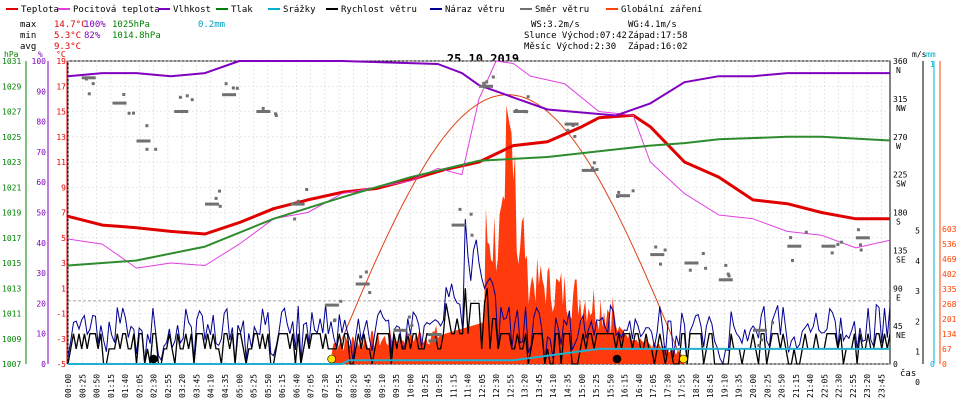 The width and height of the screenshot is (966, 400). What do you see at coordinates (61, 112) in the screenshot?
I see `temp-tick: 15` at bounding box center [61, 112].